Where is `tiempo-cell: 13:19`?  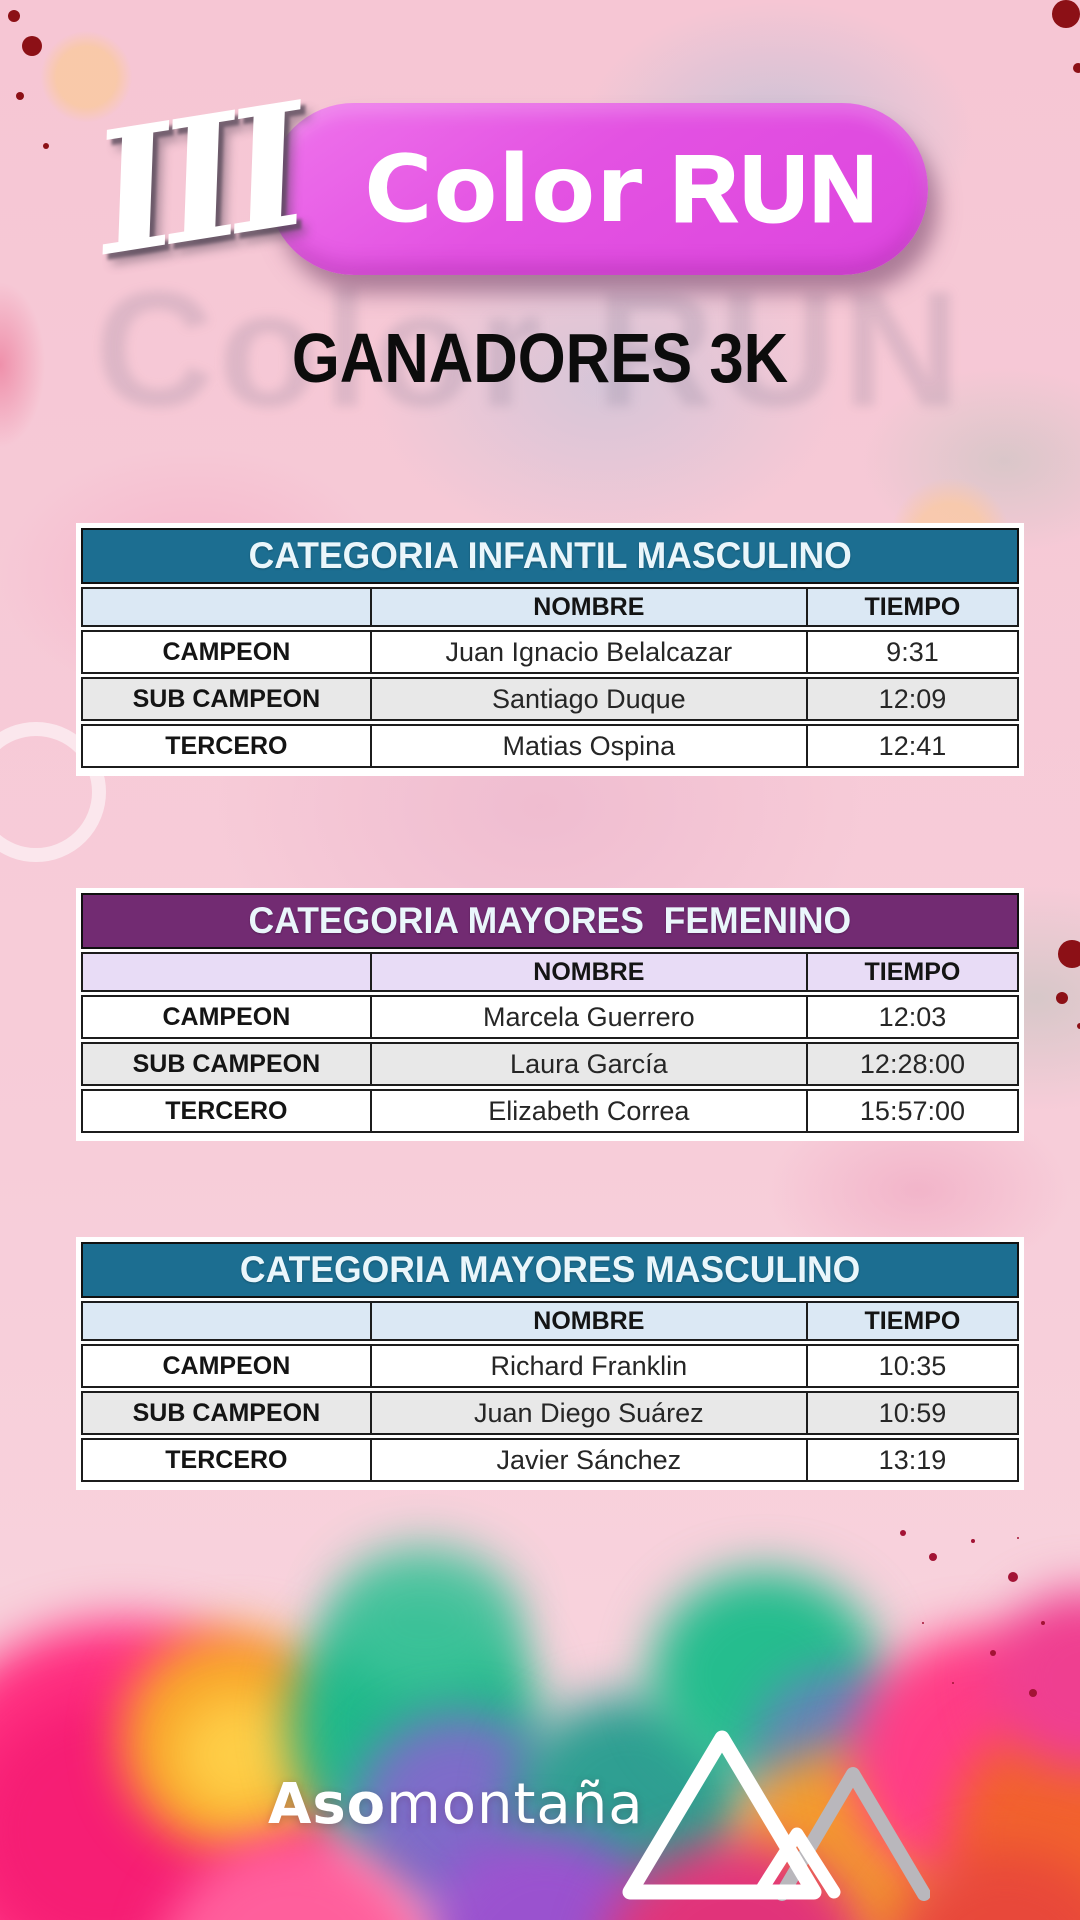 tiempo-cell: 13:19 is located at coordinates (913, 1460).